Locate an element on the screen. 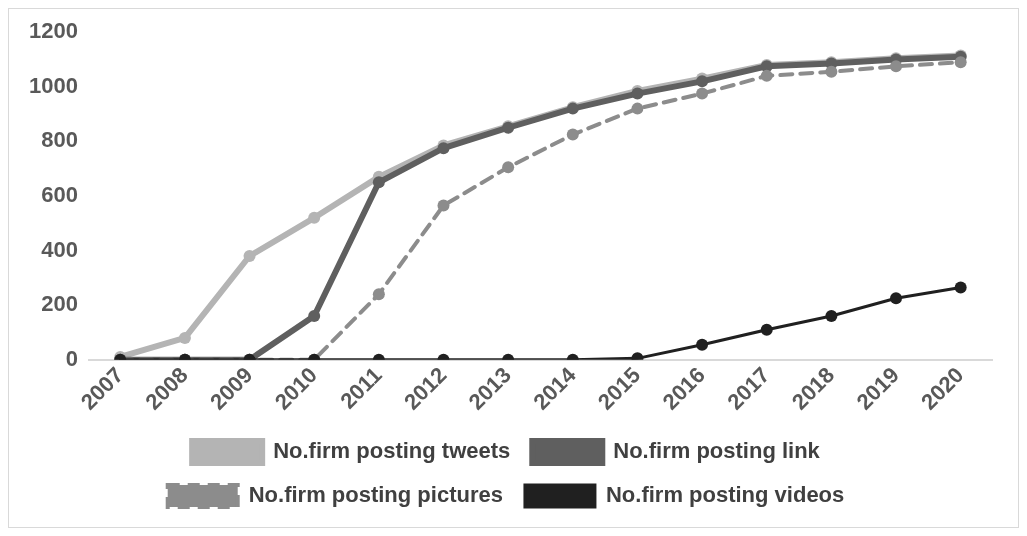 This screenshot has width=1027, height=536. legend-label: No.firm posting pictures is located at coordinates (375, 495).